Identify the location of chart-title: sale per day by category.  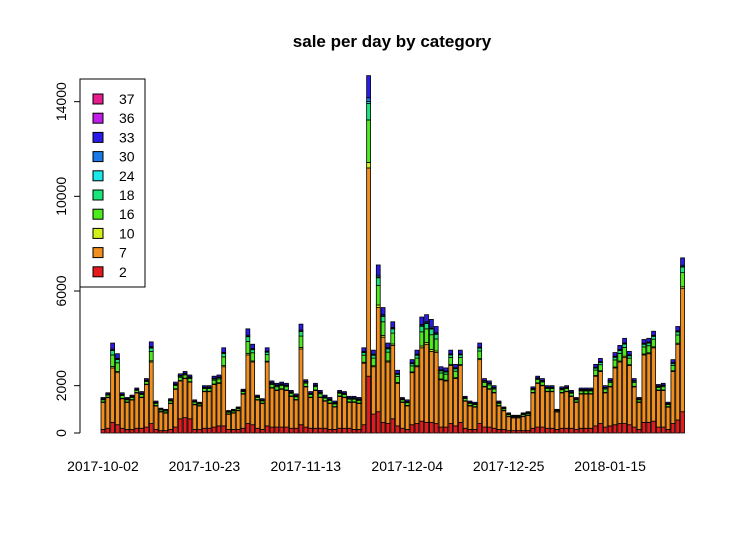
(392, 41).